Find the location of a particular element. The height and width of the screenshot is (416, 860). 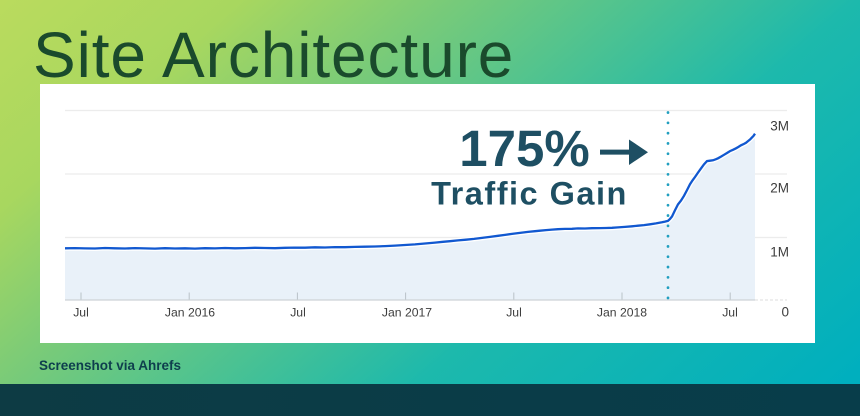

svg-text: Jan 2017 is located at coordinates (407, 313).